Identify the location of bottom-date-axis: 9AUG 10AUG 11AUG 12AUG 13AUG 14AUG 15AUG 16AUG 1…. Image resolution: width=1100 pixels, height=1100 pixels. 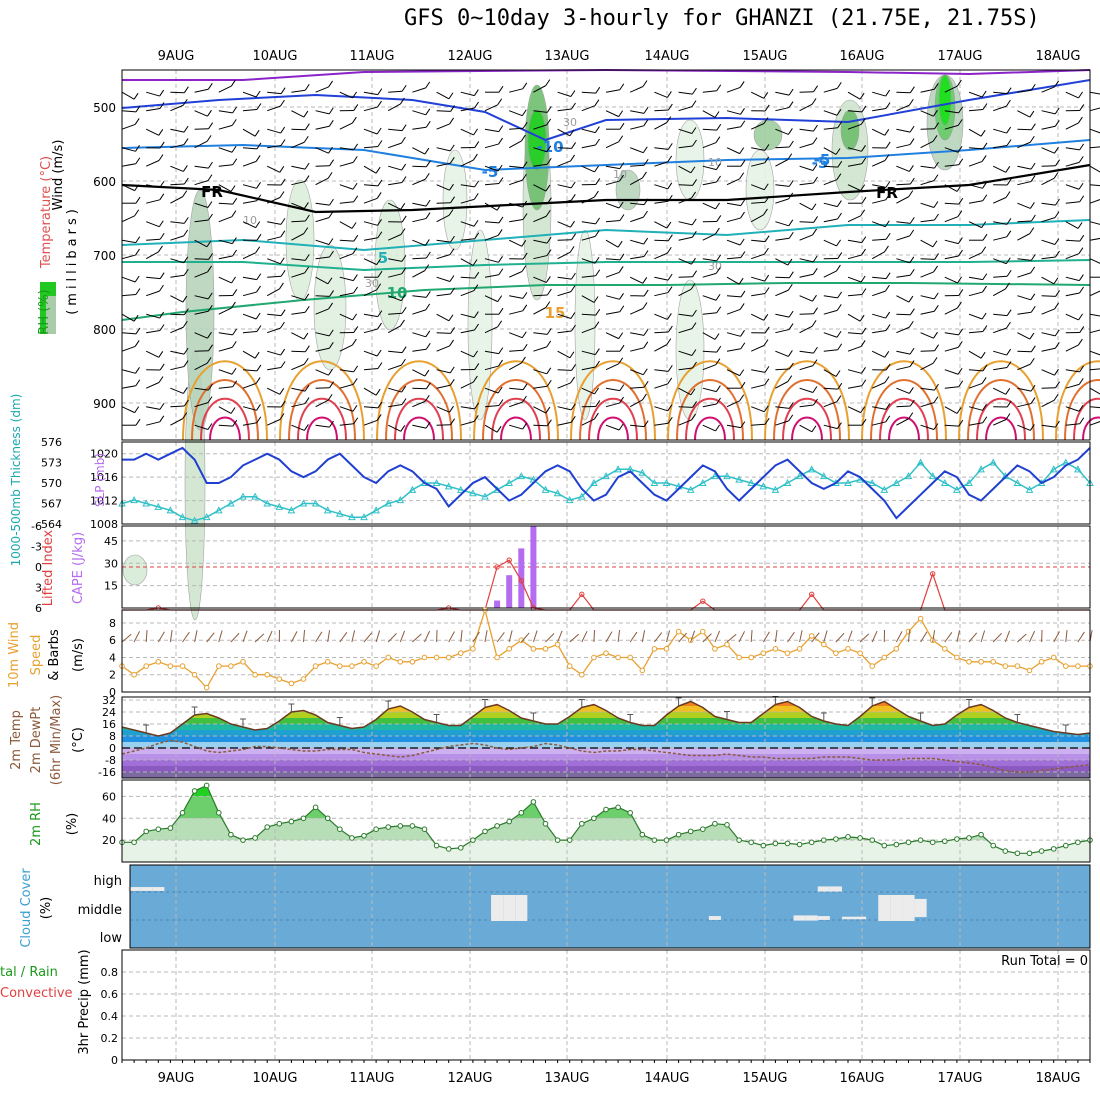
(619, 1078).